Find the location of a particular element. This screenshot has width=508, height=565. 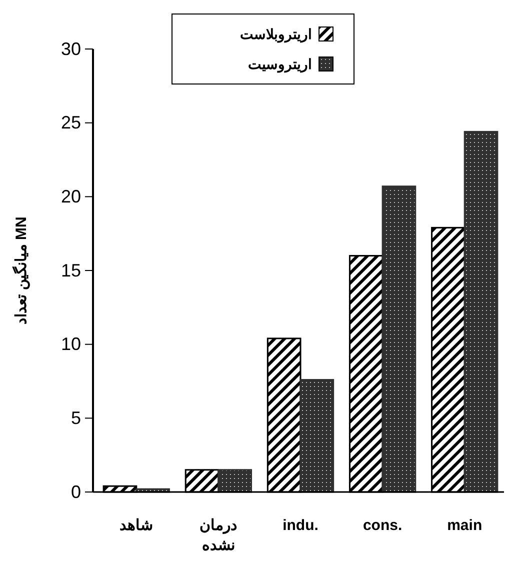

x-tick-label: cons. is located at coordinates (382, 525).